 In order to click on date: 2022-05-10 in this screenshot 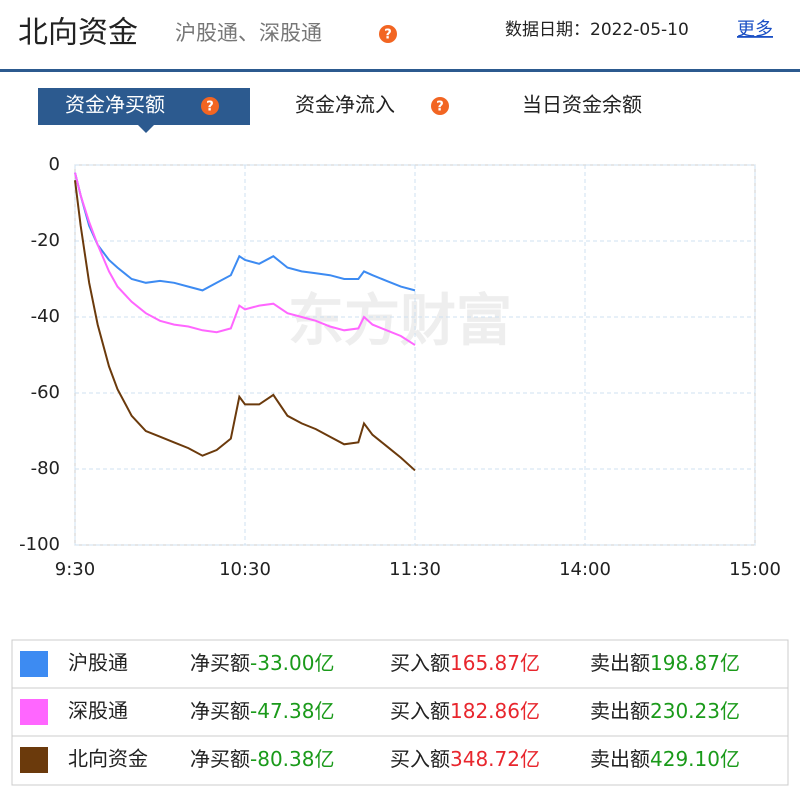, I will do `click(639, 30)`.